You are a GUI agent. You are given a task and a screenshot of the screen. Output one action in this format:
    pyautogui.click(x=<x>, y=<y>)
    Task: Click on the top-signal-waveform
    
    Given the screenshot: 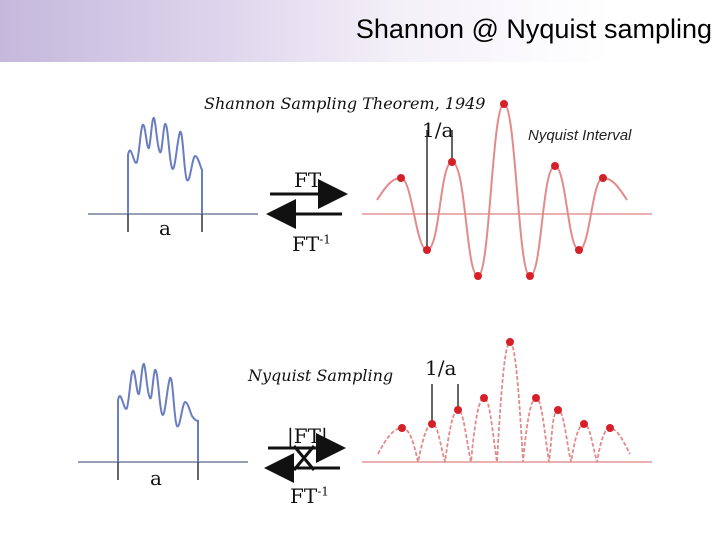 What is the action you would take?
    pyautogui.click(x=165, y=165)
    